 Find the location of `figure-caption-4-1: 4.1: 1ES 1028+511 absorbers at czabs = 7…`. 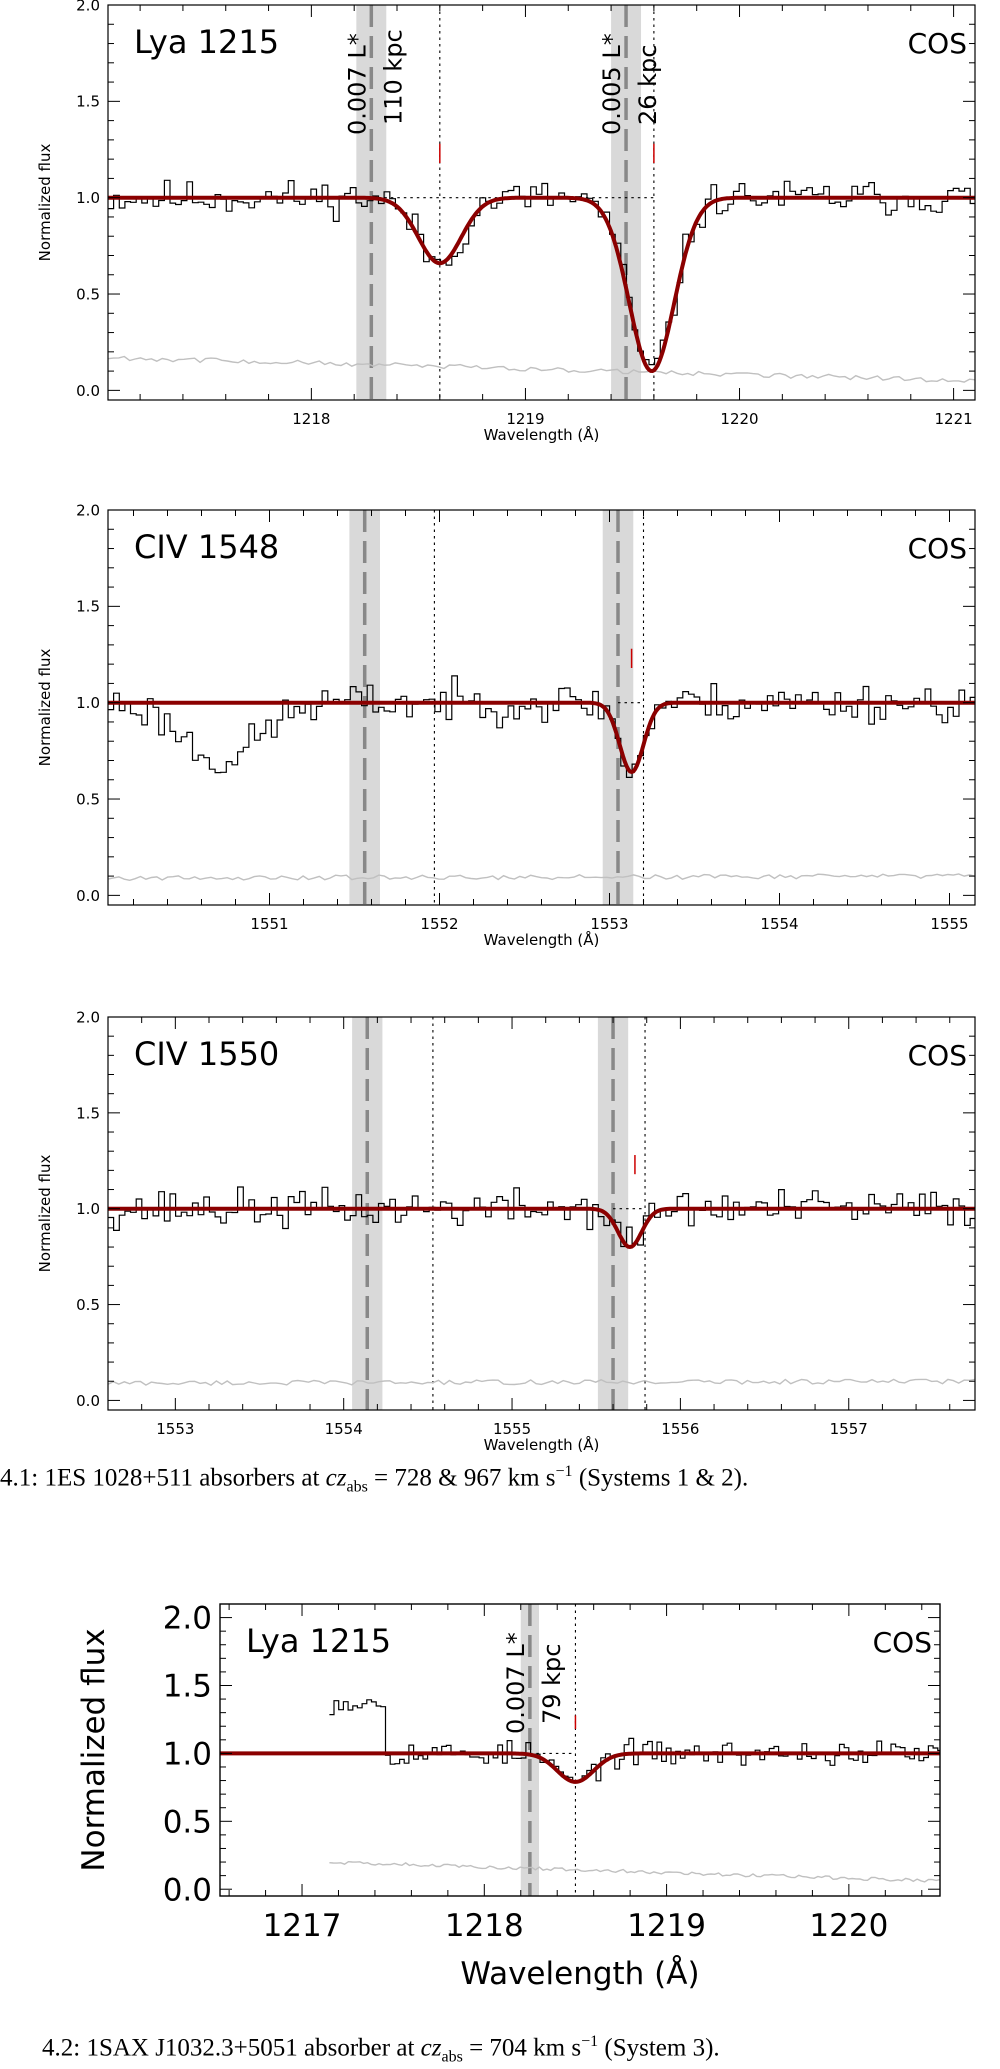

figure-caption-4-1: 4.1: 1ES 1028+511 absorbers at czabs = 7… is located at coordinates (500, 1479).